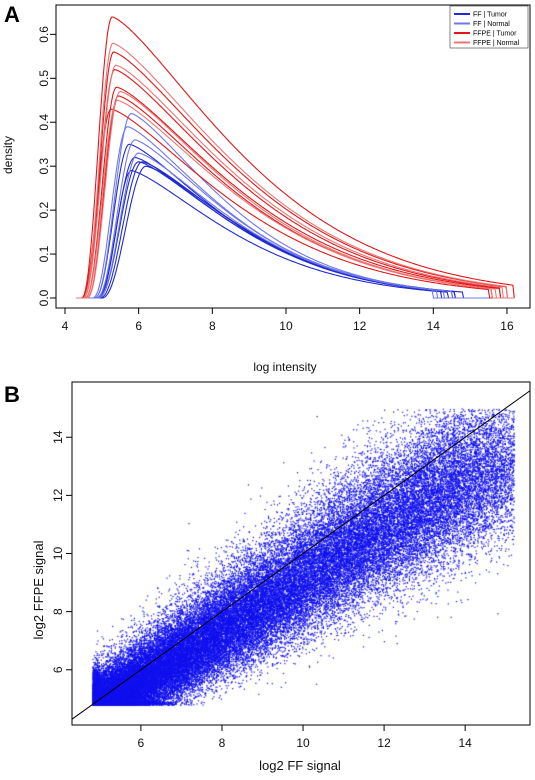 This screenshot has height=780, width=535. I want to click on density-x-axis-title: log intensity, so click(284, 367).